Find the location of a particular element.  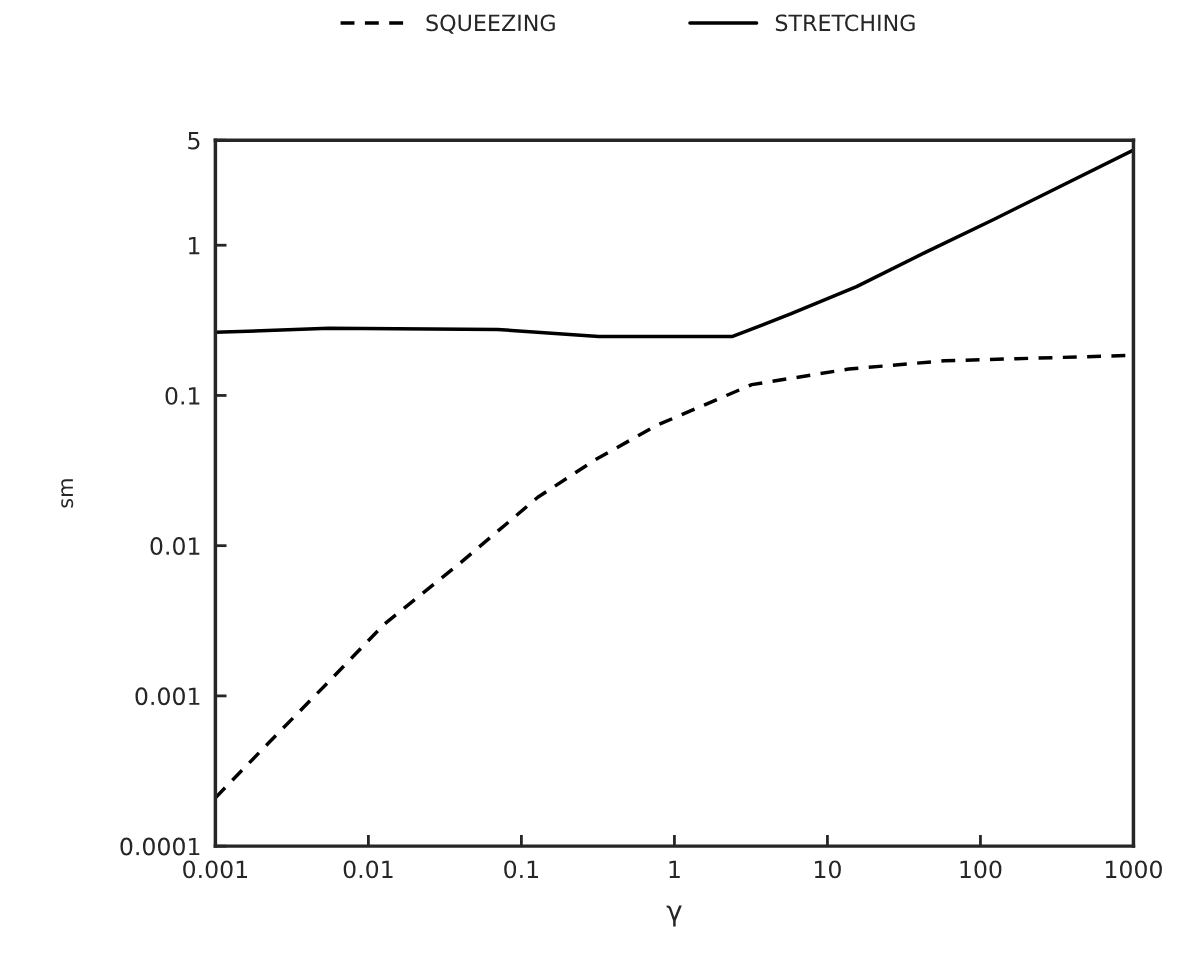

x-tick-label: 0.01 is located at coordinates (368, 869).